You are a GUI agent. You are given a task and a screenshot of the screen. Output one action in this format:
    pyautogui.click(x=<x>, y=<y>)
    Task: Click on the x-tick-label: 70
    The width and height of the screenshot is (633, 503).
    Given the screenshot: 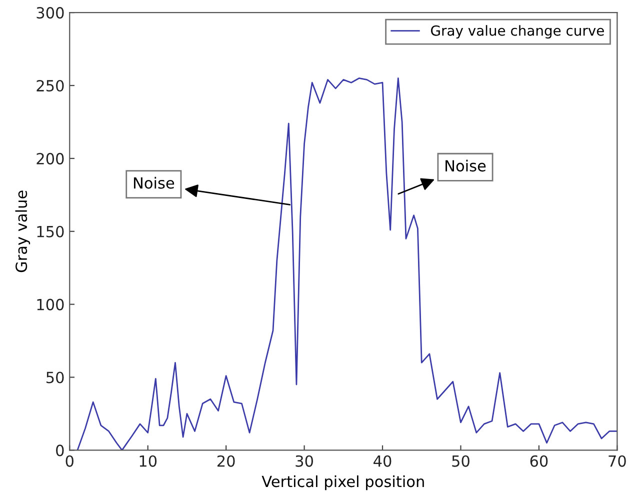 What is the action you would take?
    pyautogui.click(x=617, y=461)
    